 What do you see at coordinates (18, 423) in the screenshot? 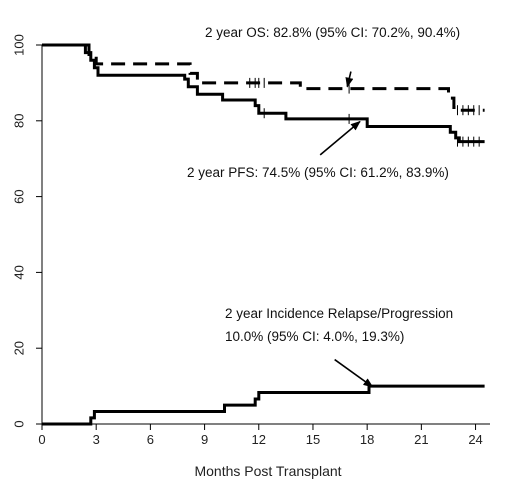
I see `y-tick-label: 0` at bounding box center [18, 423].